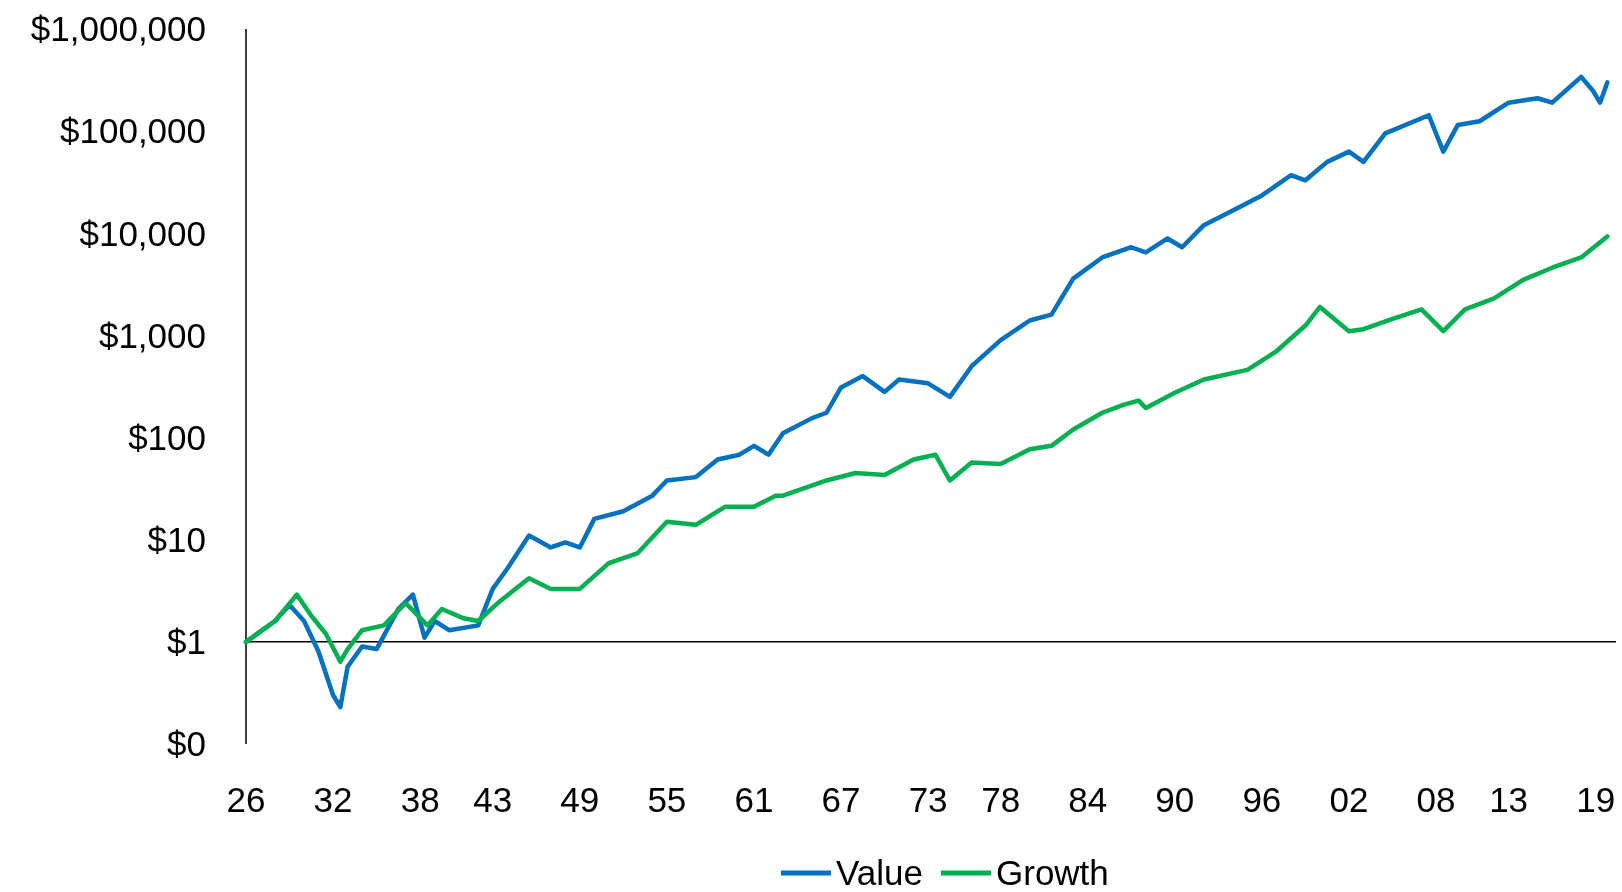  What do you see at coordinates (133, 131) in the screenshot?
I see `y-tick-label: $100,000` at bounding box center [133, 131].